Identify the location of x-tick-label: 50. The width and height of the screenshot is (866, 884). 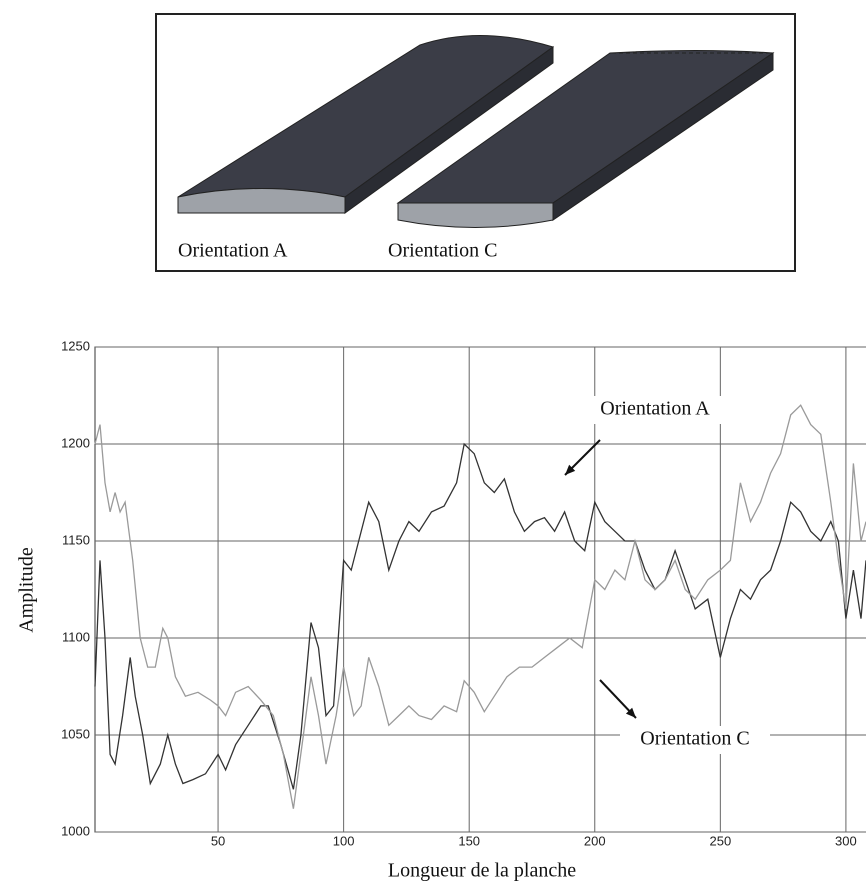
(218, 840).